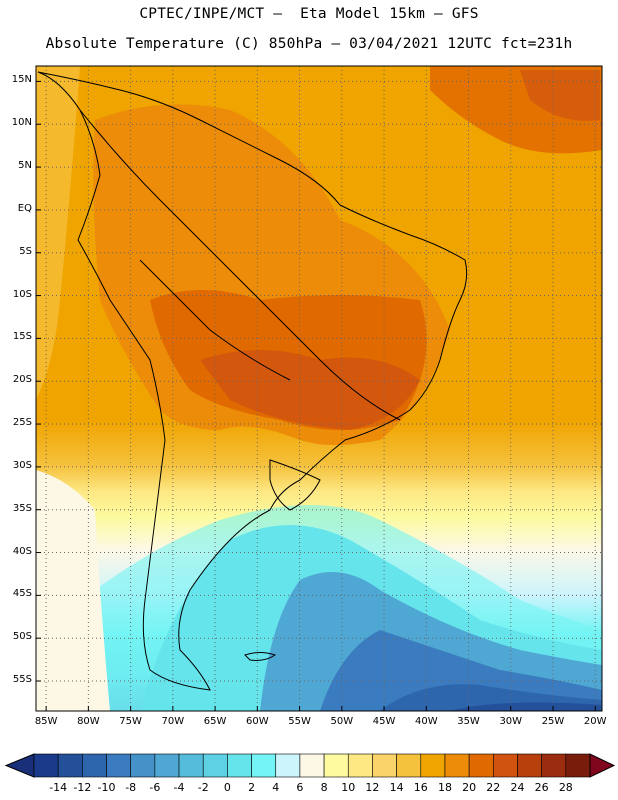  I want to click on colorbar-over-arrow, so click(602, 765).